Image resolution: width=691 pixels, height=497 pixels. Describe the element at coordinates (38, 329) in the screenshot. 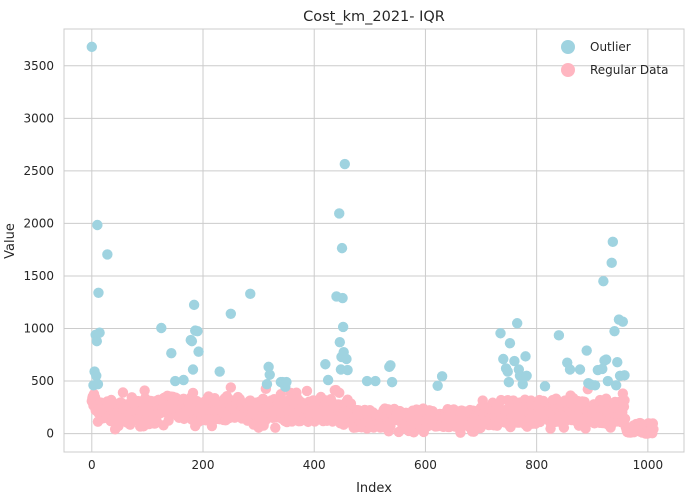

I see `y-tick-label: 1000` at that location.